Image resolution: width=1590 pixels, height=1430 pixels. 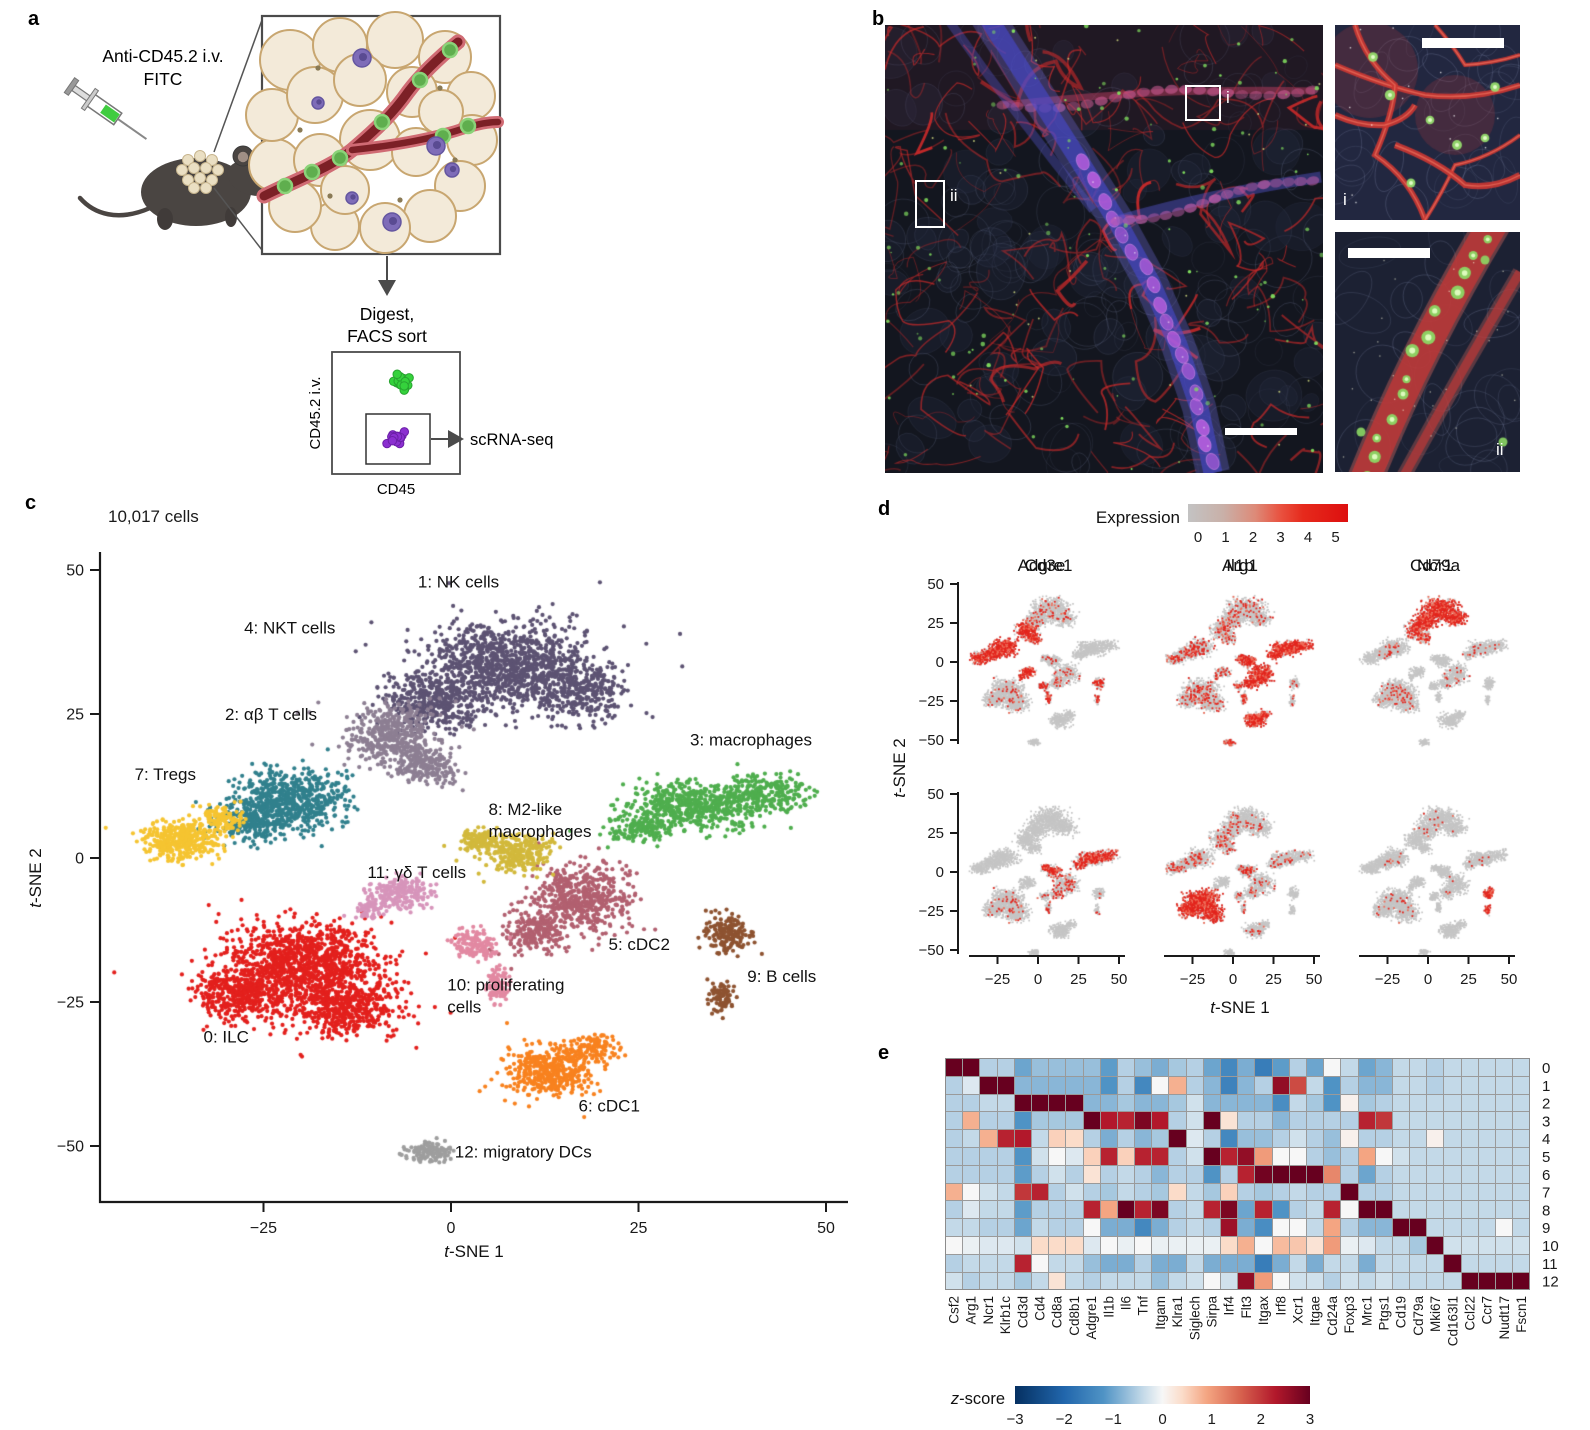 What do you see at coordinates (1212, 1312) in the screenshot?
I see `heatmap-gene-label: Sirpa` at bounding box center [1212, 1312].